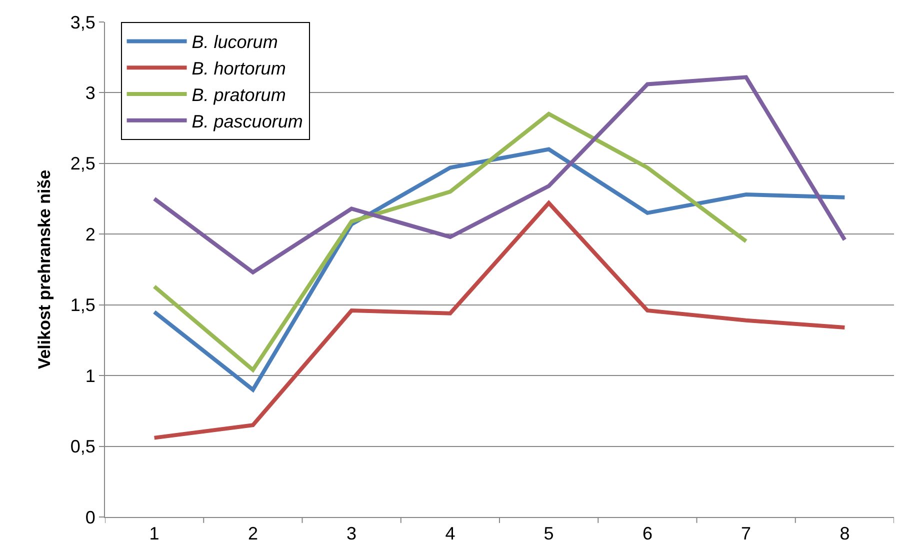 The width and height of the screenshot is (924, 560). What do you see at coordinates (235, 42) in the screenshot?
I see `legend-label: B. lucorum` at bounding box center [235, 42].